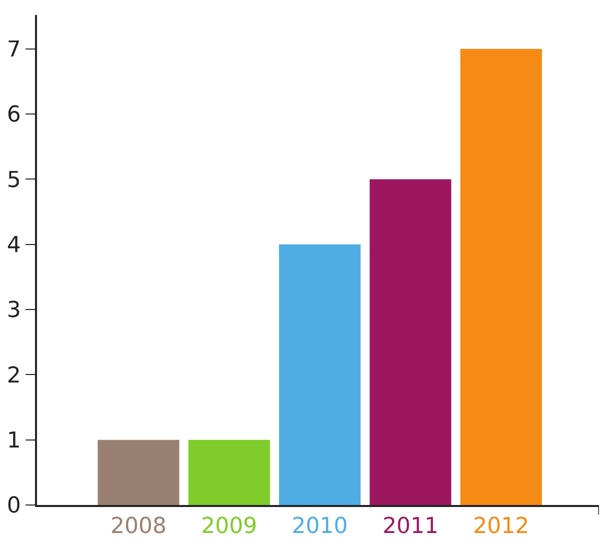 This screenshot has width=603, height=550. I want to click on y-tick-label: 0, so click(13, 506).